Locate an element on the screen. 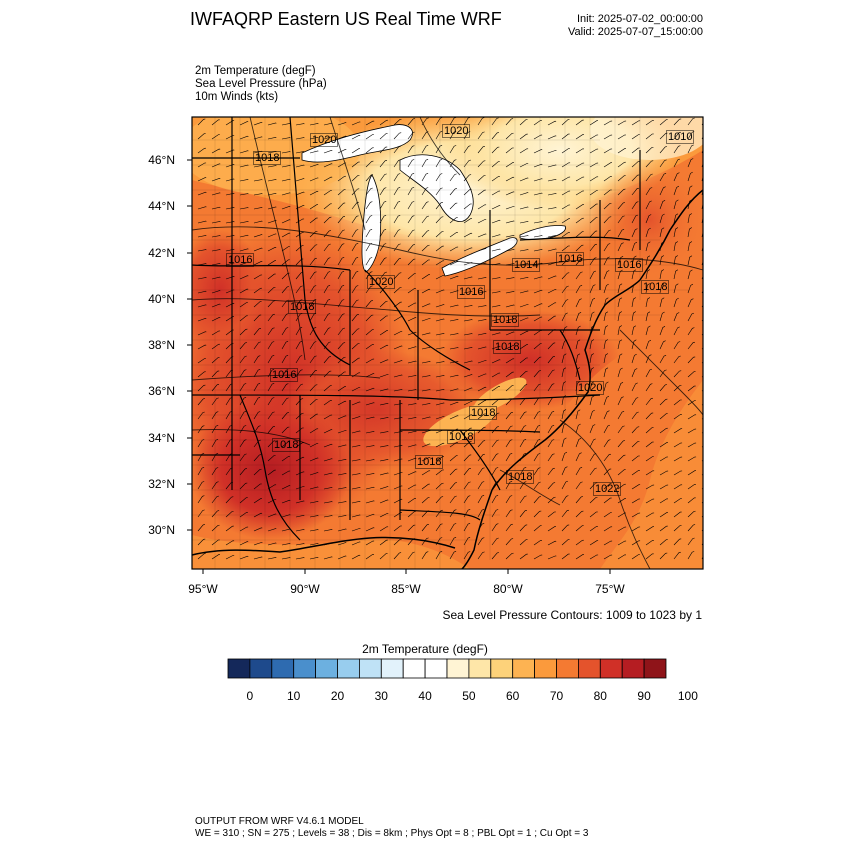 This screenshot has height=850, width=850. lat-label: 44°N is located at coordinates (161, 206).